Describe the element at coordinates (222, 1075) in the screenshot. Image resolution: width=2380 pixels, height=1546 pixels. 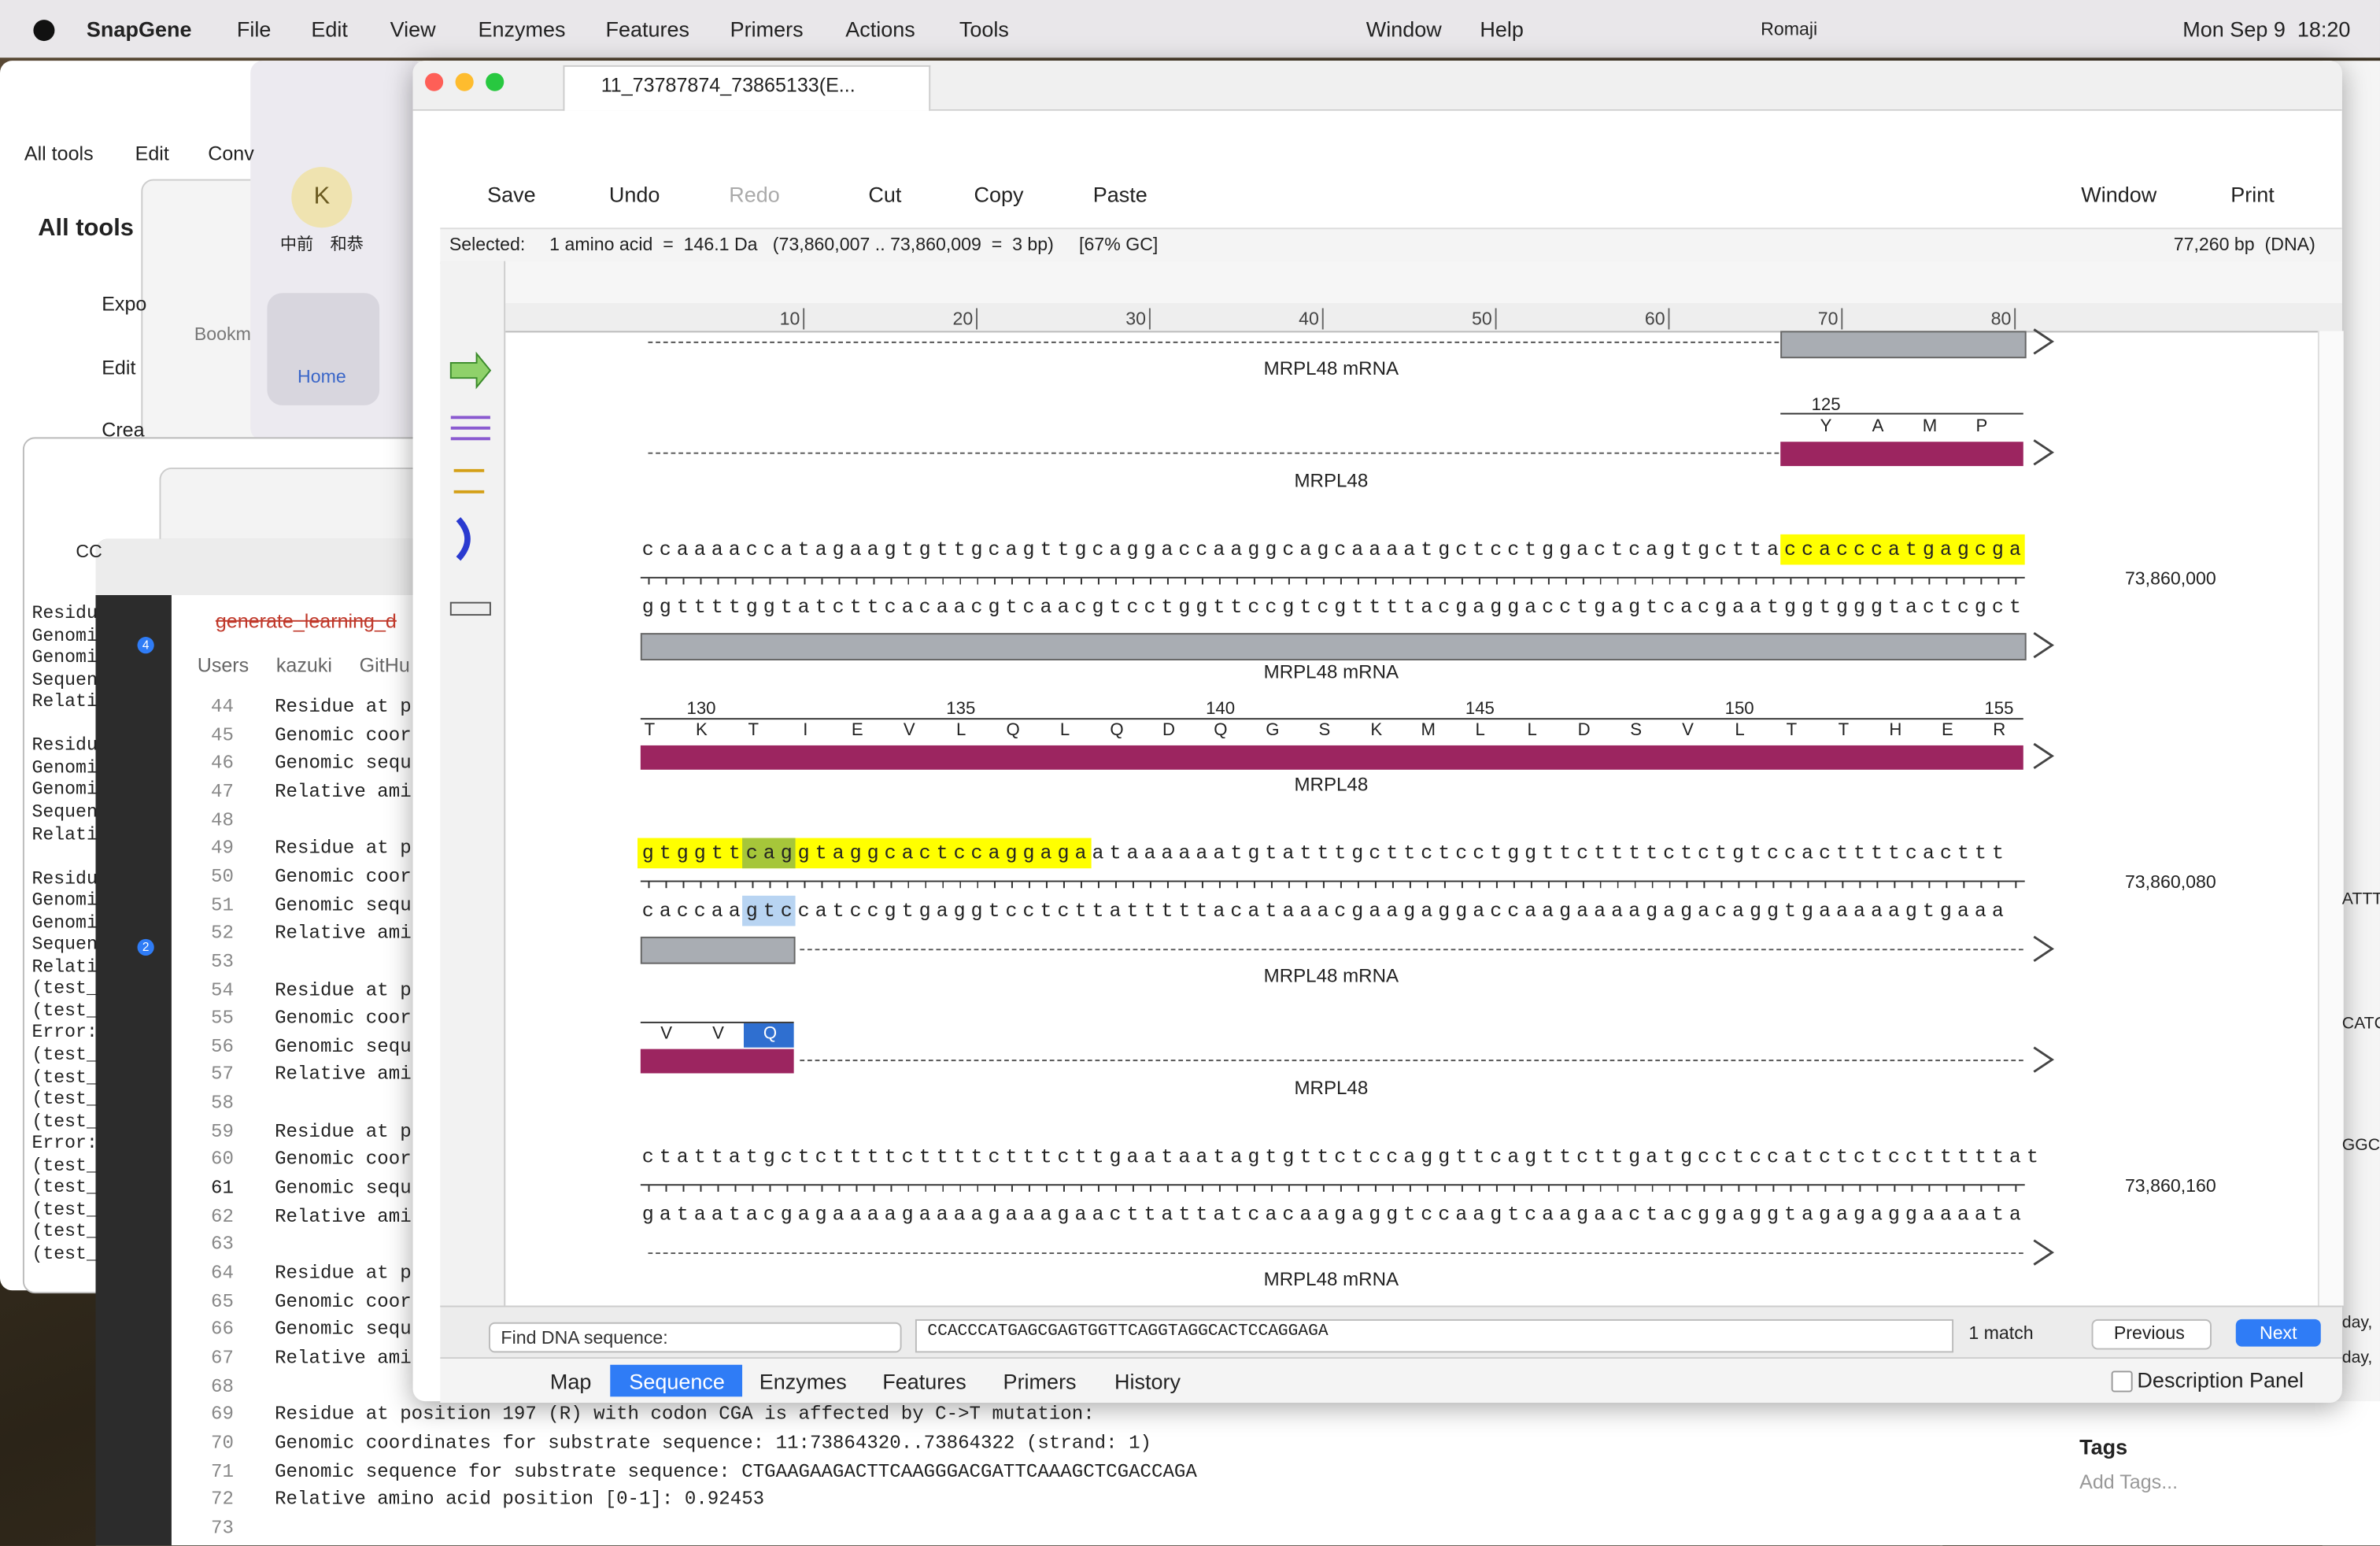
I see `line-number: 57` at that location.